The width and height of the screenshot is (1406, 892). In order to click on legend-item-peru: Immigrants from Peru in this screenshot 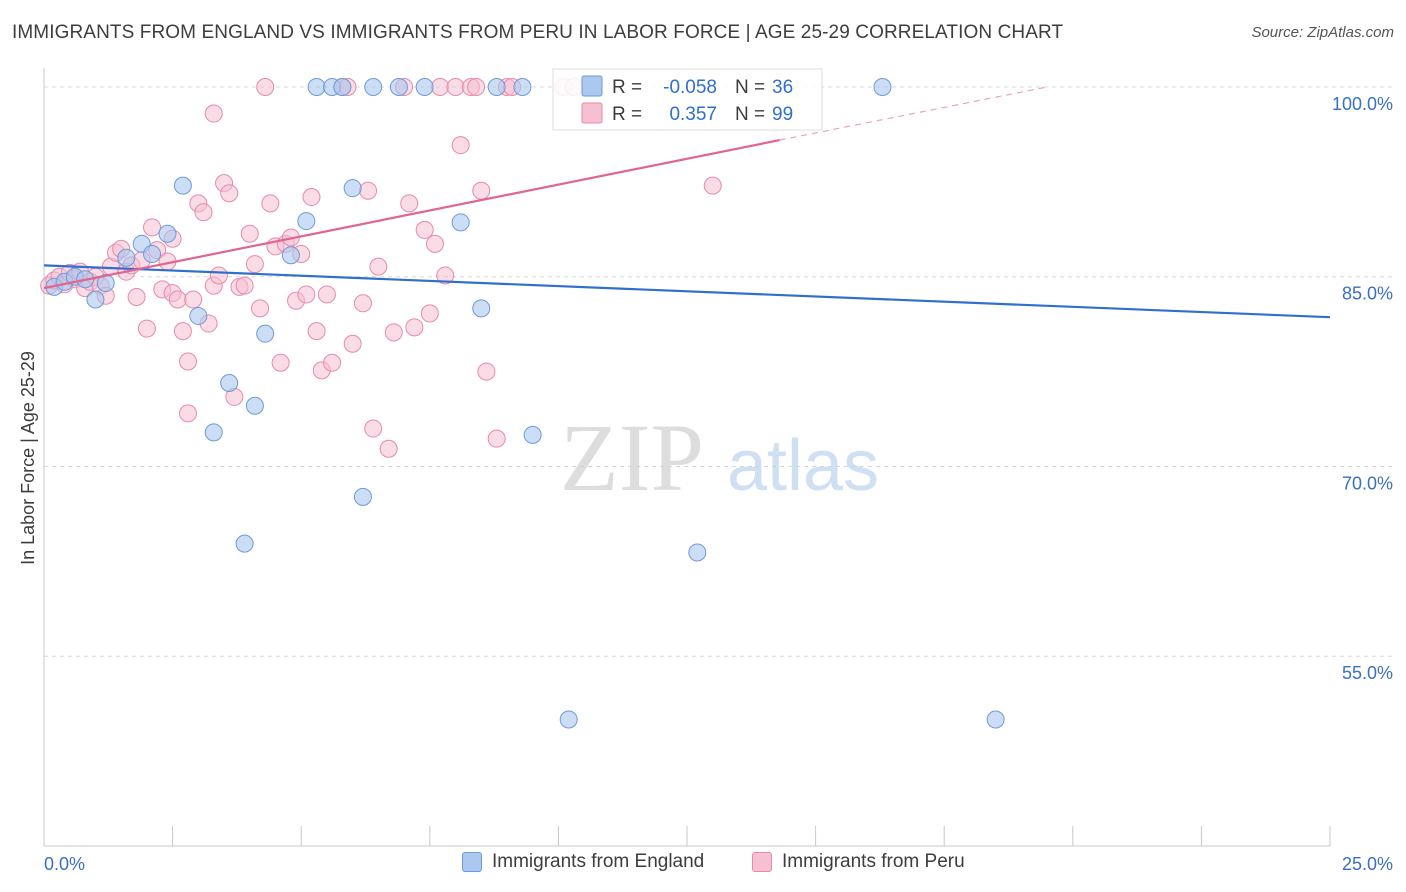, I will do `click(858, 862)`.